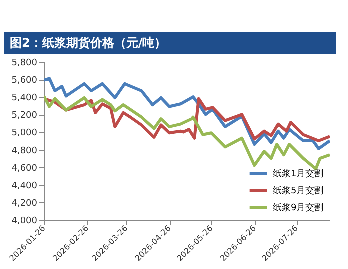  I want to click on legend-label: 纸浆5月交割, so click(298, 191).